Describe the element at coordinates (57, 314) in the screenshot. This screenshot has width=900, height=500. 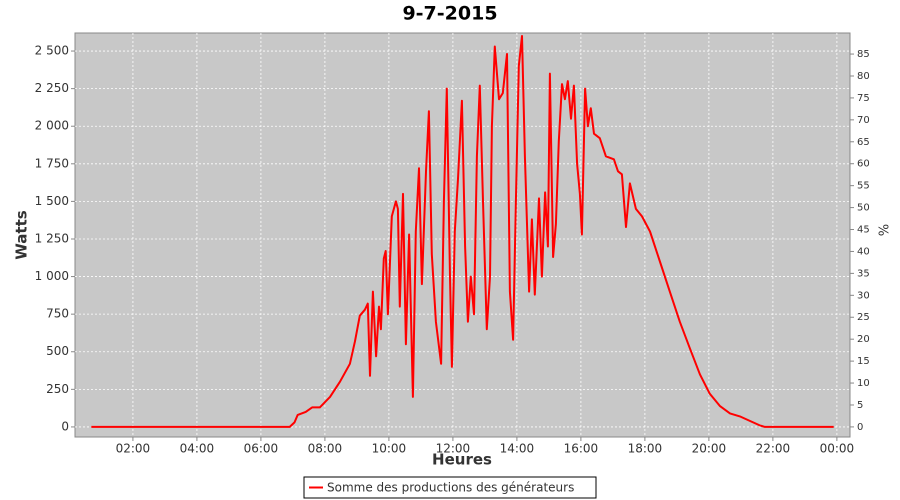
I see `y-tick-label: 750` at that location.